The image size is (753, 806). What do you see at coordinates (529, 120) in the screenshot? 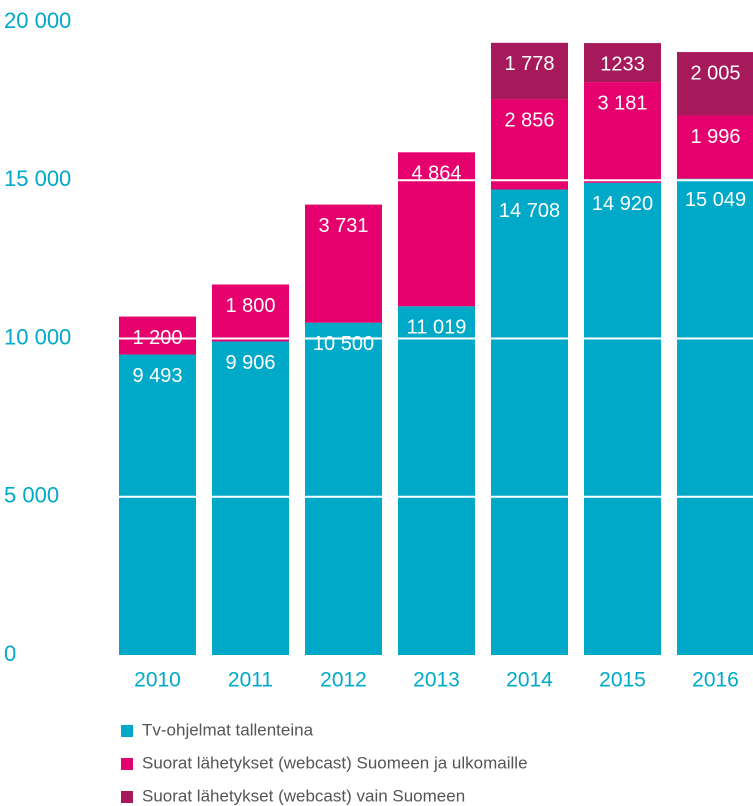
I see `data-label: 2 856` at bounding box center [529, 120].